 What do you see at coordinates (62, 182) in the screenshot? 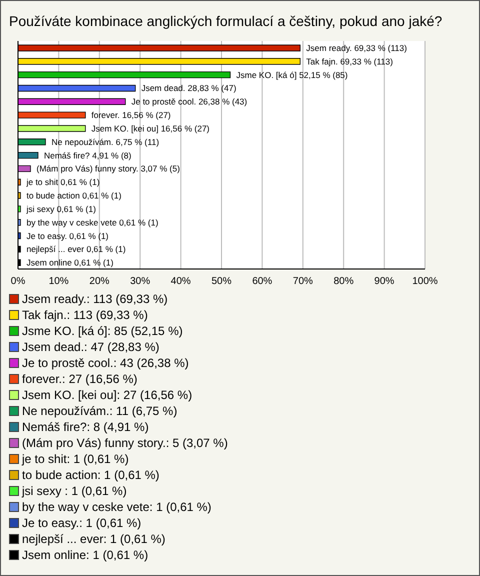
I see `data-label: je to shit 0,61 % (1)` at bounding box center [62, 182].